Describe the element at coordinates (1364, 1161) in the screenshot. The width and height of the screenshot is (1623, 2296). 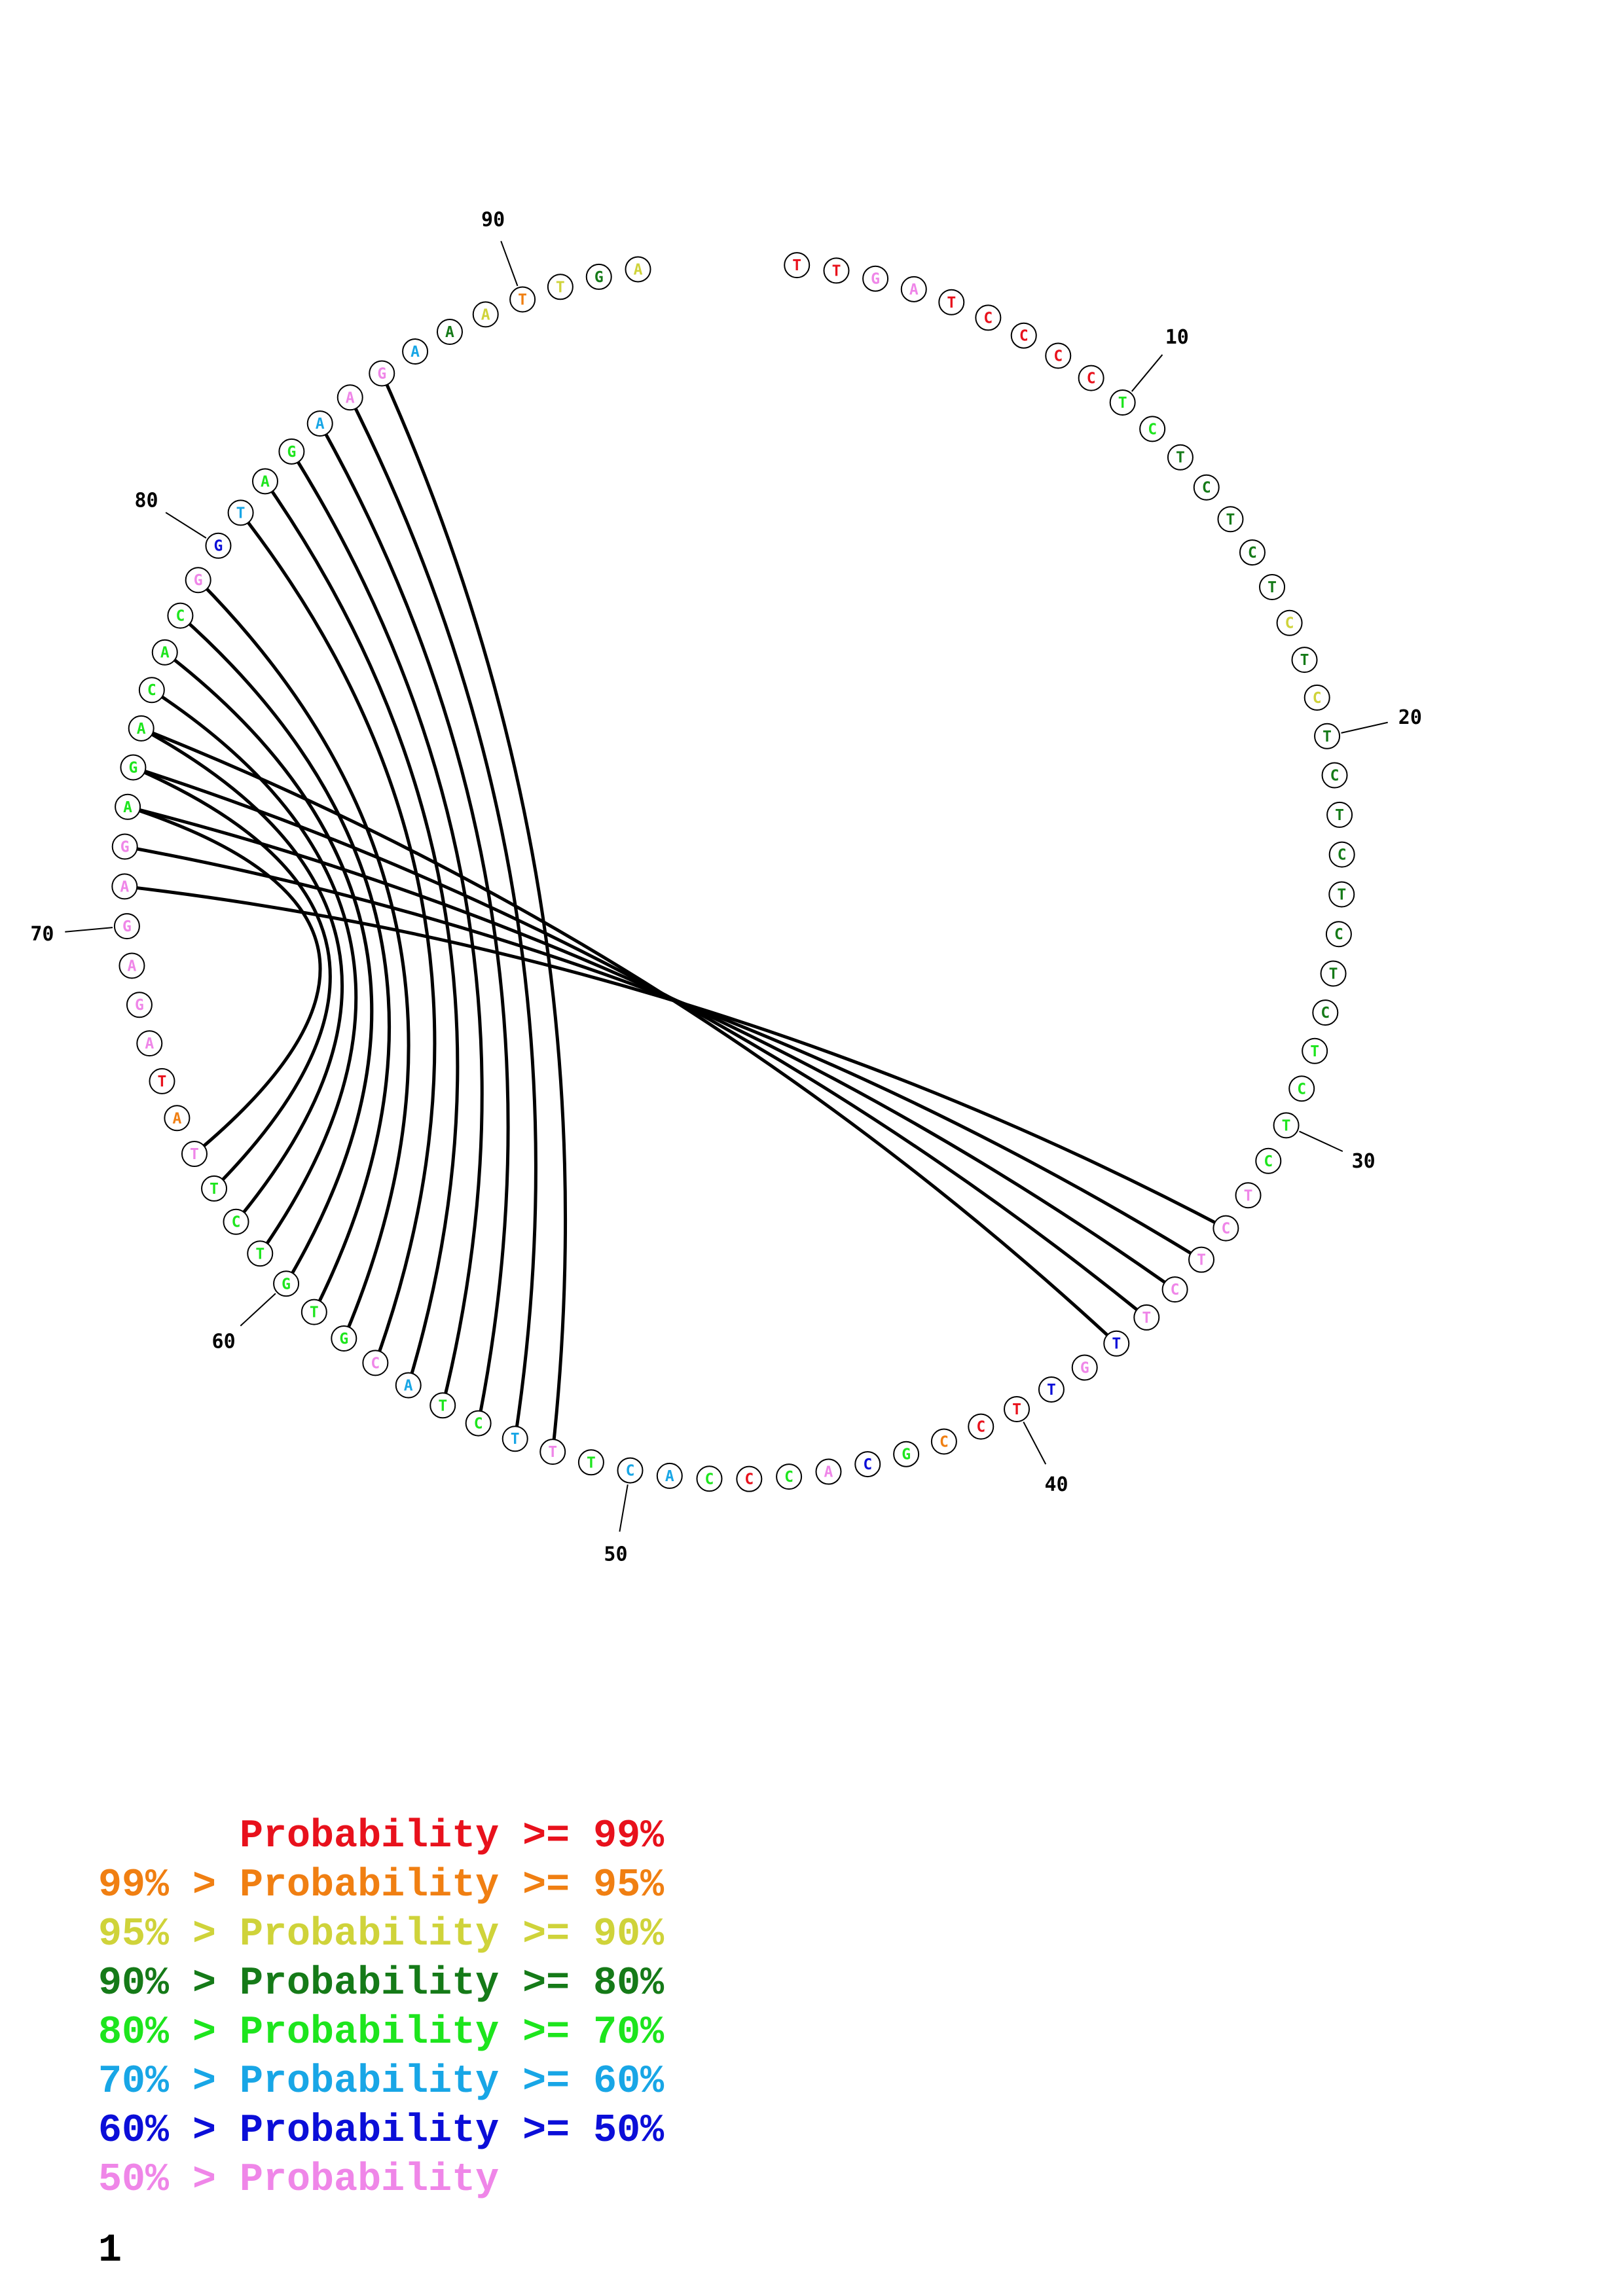
I see `tick-label: 30` at that location.